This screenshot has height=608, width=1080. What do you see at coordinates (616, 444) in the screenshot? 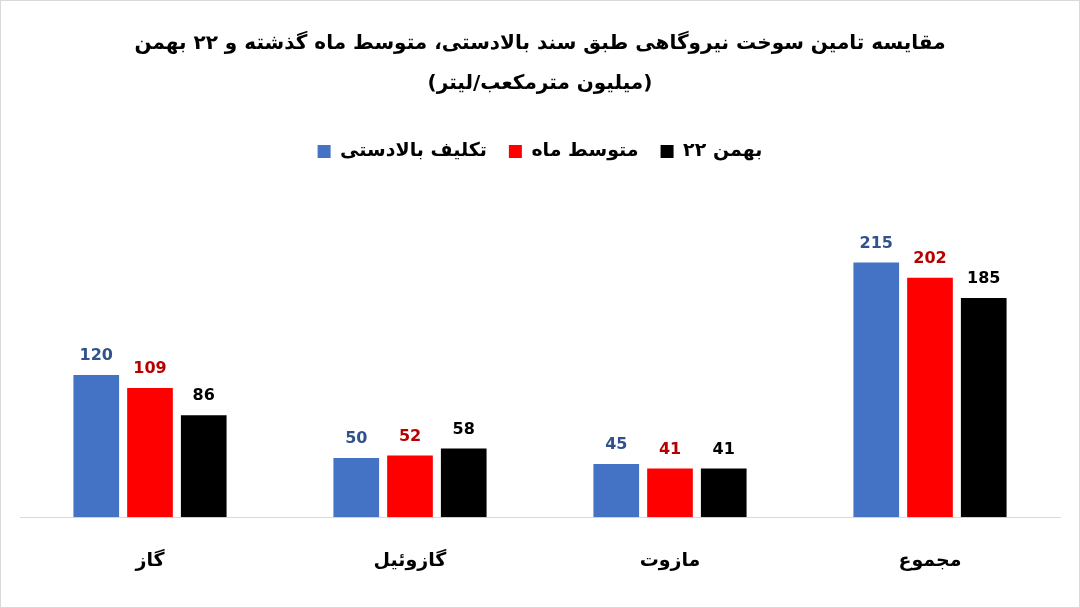
I see `data-label: 45` at bounding box center [616, 444].